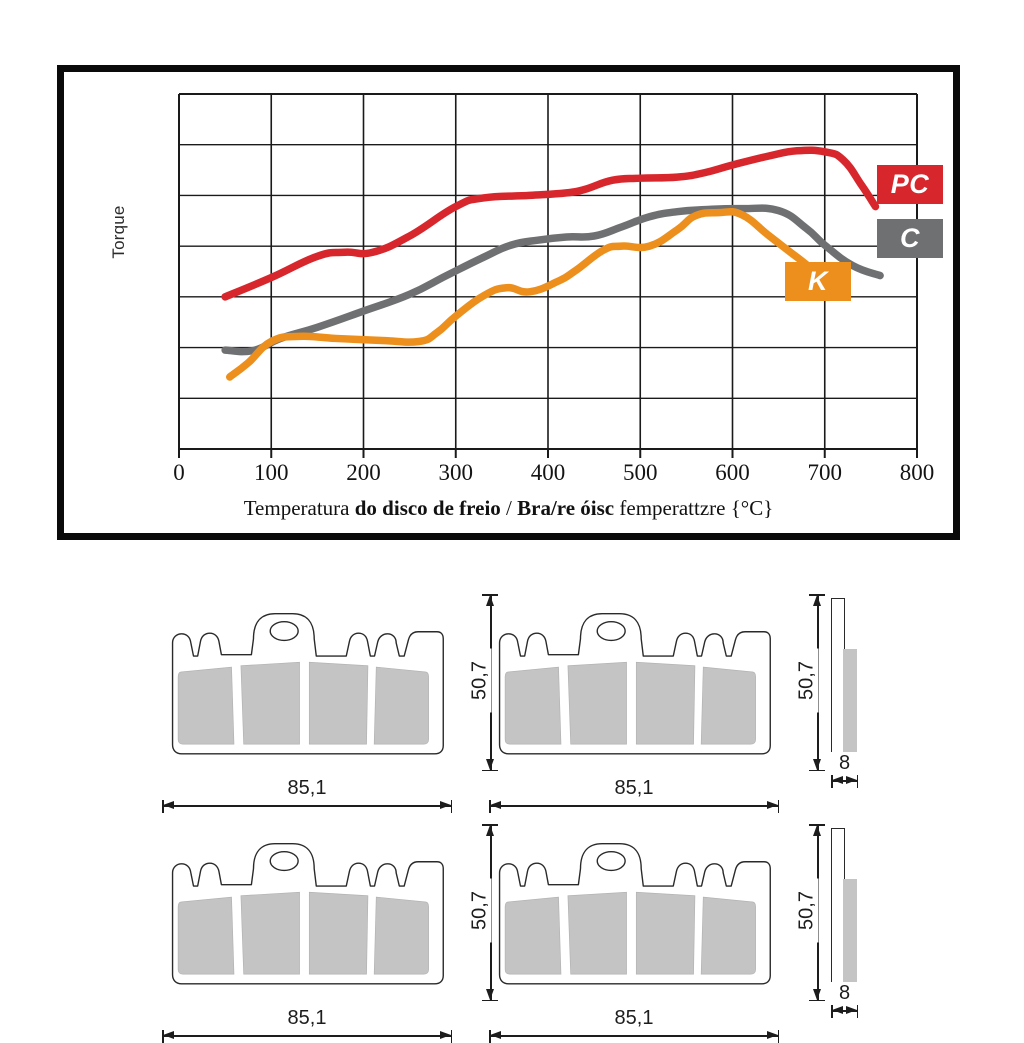  I want to click on pad-bottom-right-width-dimension-line, so click(634, 1036).